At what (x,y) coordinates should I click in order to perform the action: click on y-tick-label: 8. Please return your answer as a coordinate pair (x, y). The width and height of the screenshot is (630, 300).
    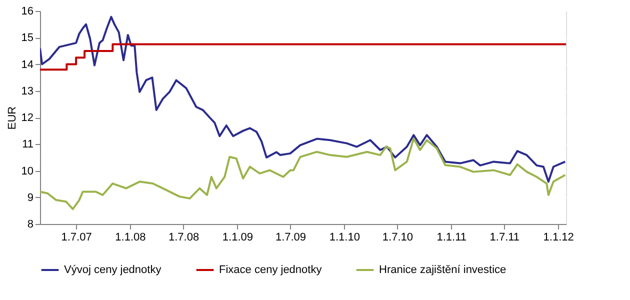
    Looking at the image, I should click on (30, 224).